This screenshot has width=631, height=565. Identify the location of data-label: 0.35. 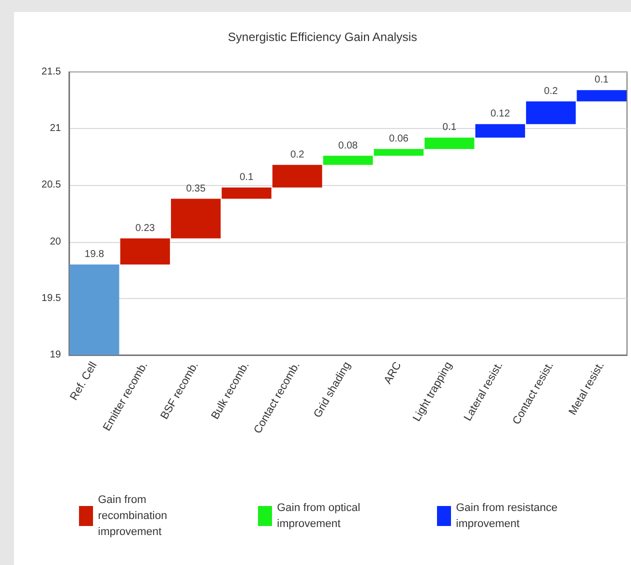
(196, 188).